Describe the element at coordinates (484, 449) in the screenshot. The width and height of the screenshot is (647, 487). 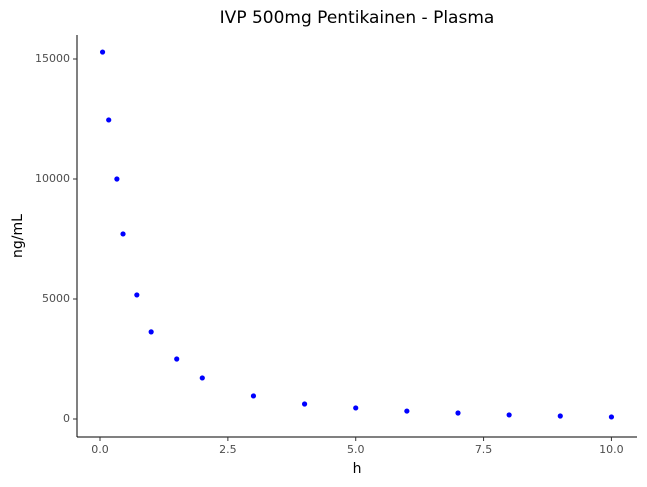
I see `x-tick-label: 7.5` at that location.